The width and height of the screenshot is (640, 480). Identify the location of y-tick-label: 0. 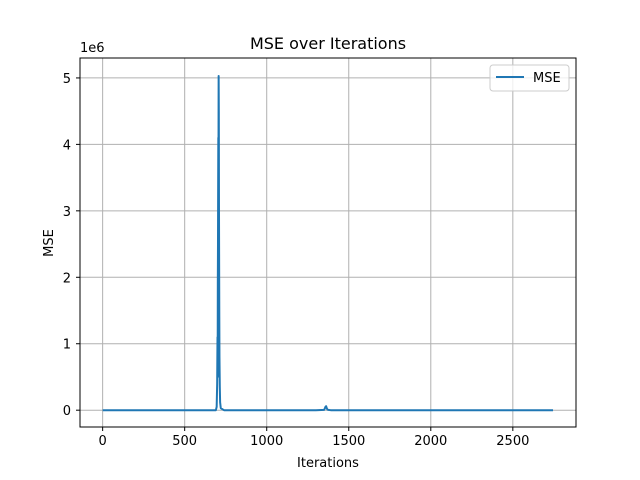
(67, 411).